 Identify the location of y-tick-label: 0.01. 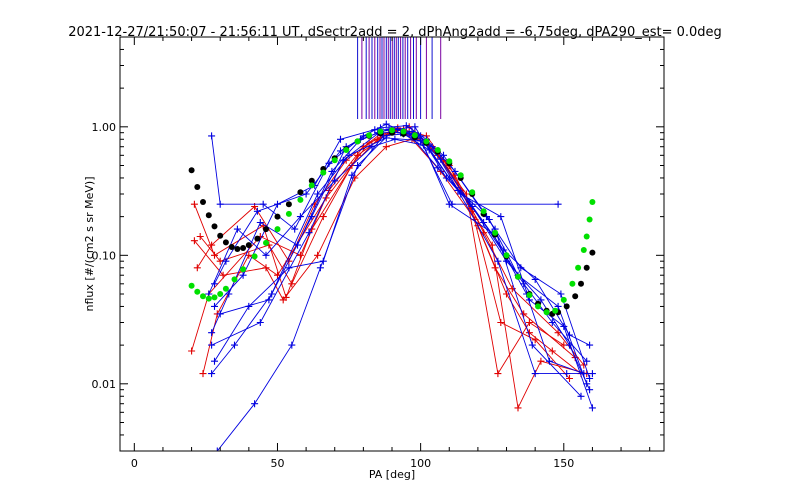
(104, 384).